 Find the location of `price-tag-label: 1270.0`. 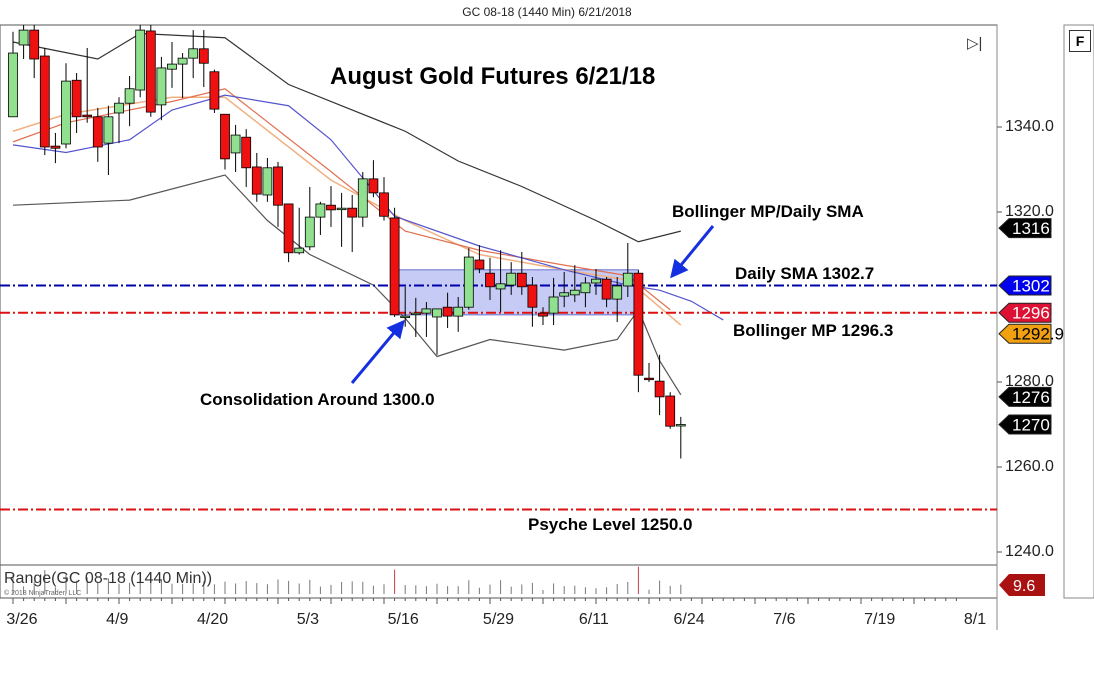

price-tag-label: 1270.0 is located at coordinates (1038, 425).